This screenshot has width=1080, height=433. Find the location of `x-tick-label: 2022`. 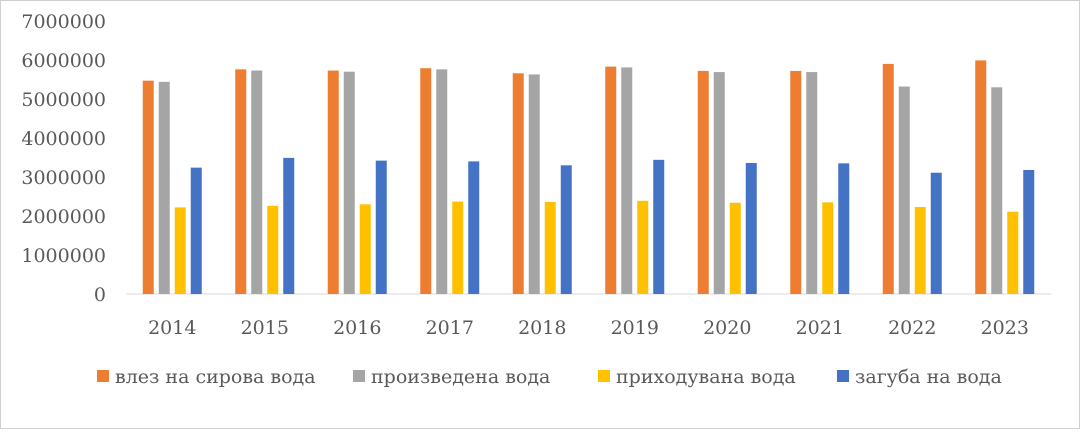

x-tick-label: 2022 is located at coordinates (912, 328).